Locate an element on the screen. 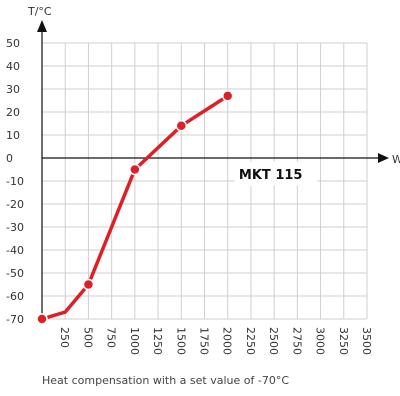 The width and height of the screenshot is (400, 396). y-tick-label: -40 is located at coordinates (15, 250).